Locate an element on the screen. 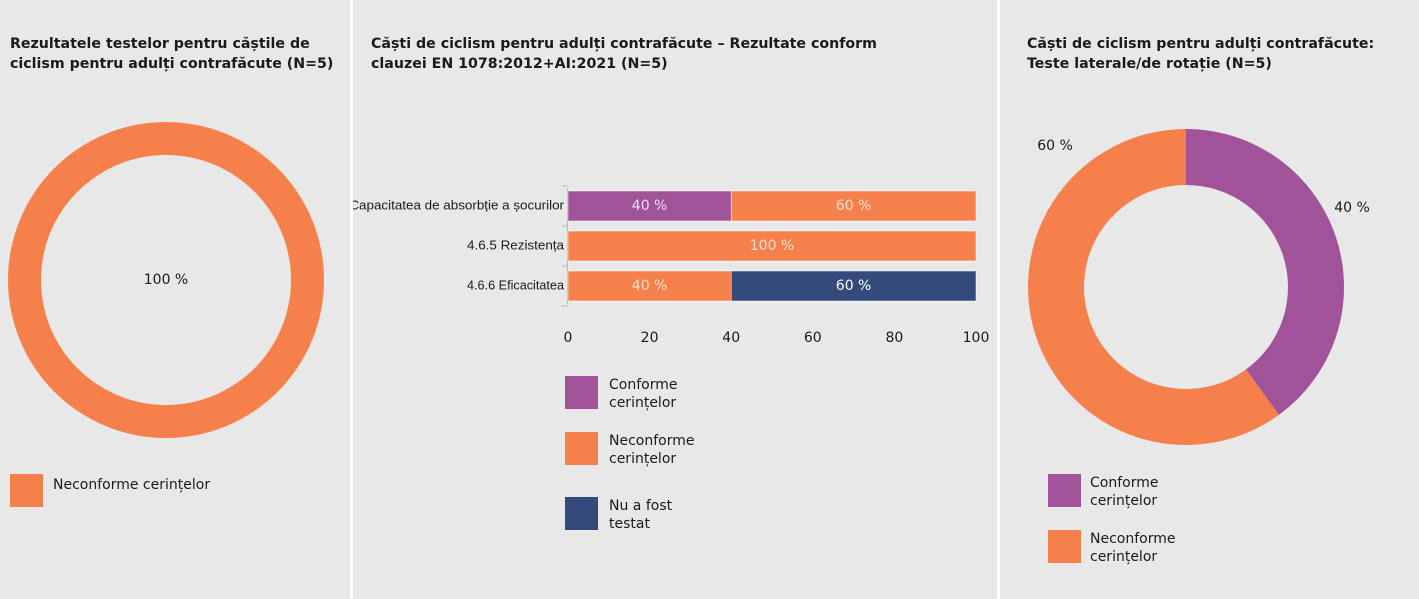 The height and width of the screenshot is (599, 1419). x-tick-label: 40 is located at coordinates (731, 338).